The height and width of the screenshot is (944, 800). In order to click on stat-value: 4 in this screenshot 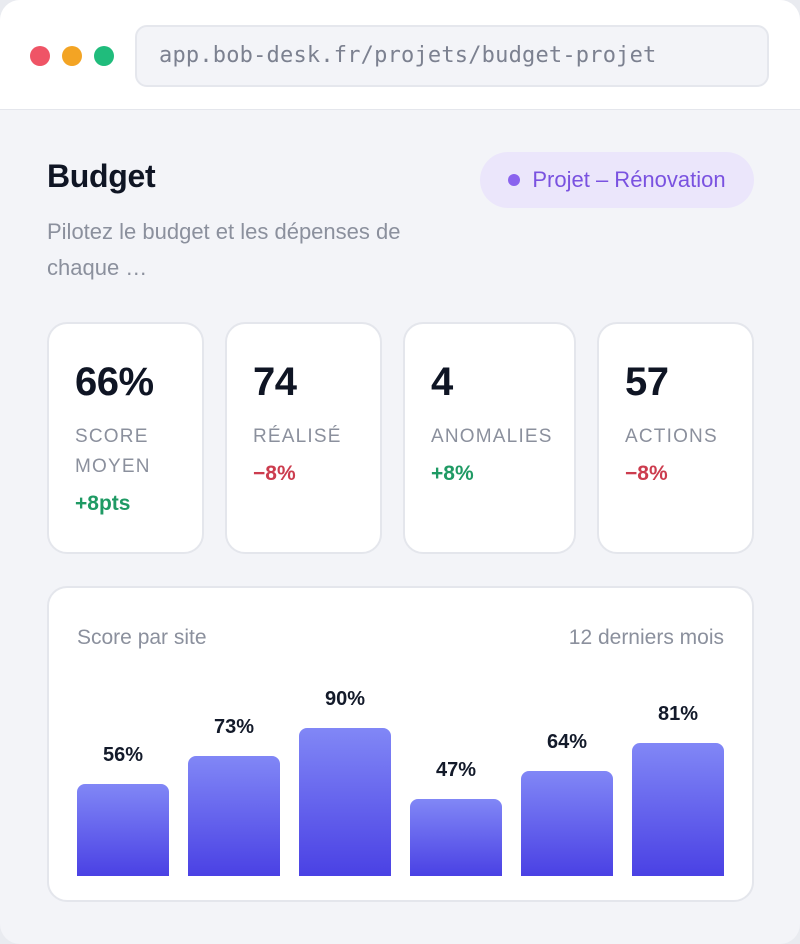, I will do `click(442, 382)`.